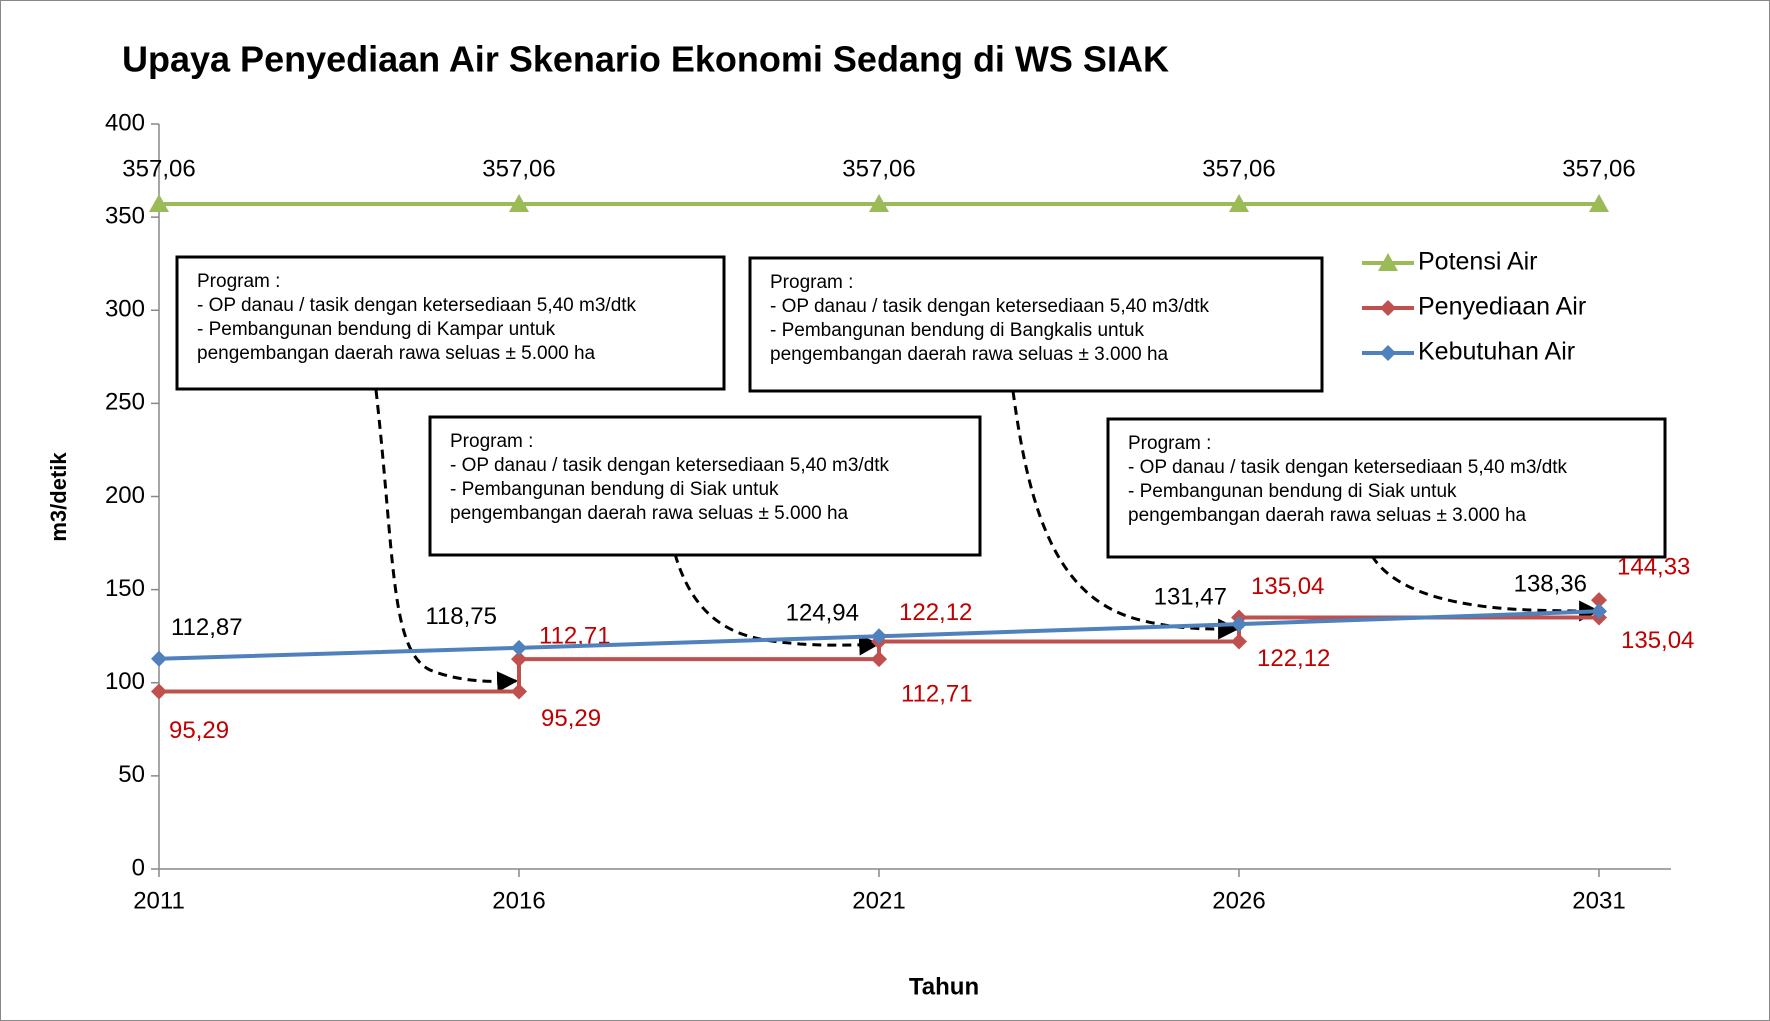  What do you see at coordinates (159, 900) in the screenshot?
I see `x-tick-label: 2011` at bounding box center [159, 900].